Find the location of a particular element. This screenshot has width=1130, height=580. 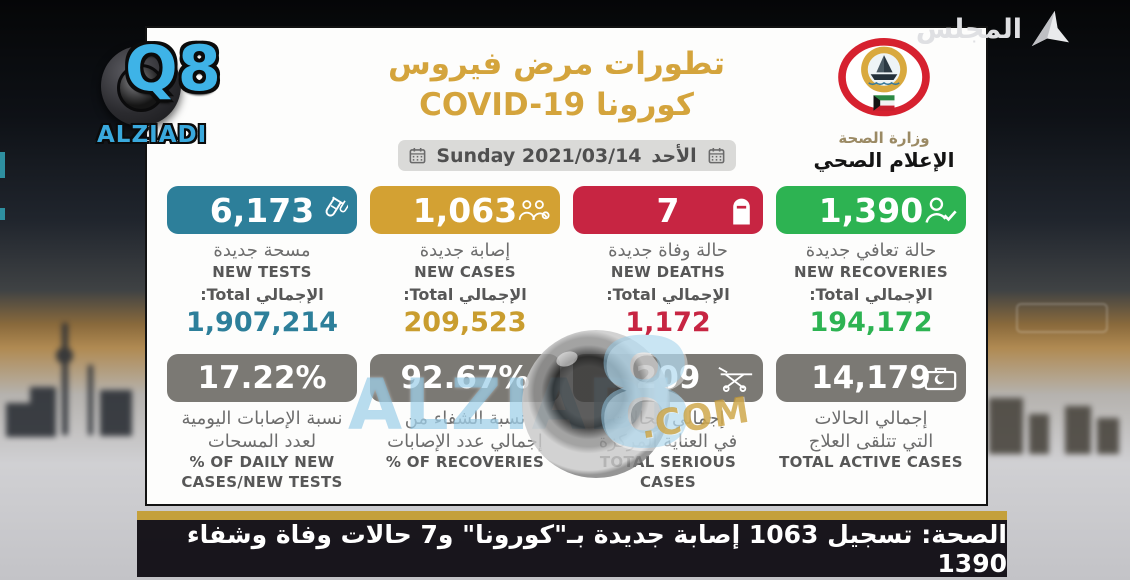

background-ghost-rectangle is located at coordinates (1062, 318).